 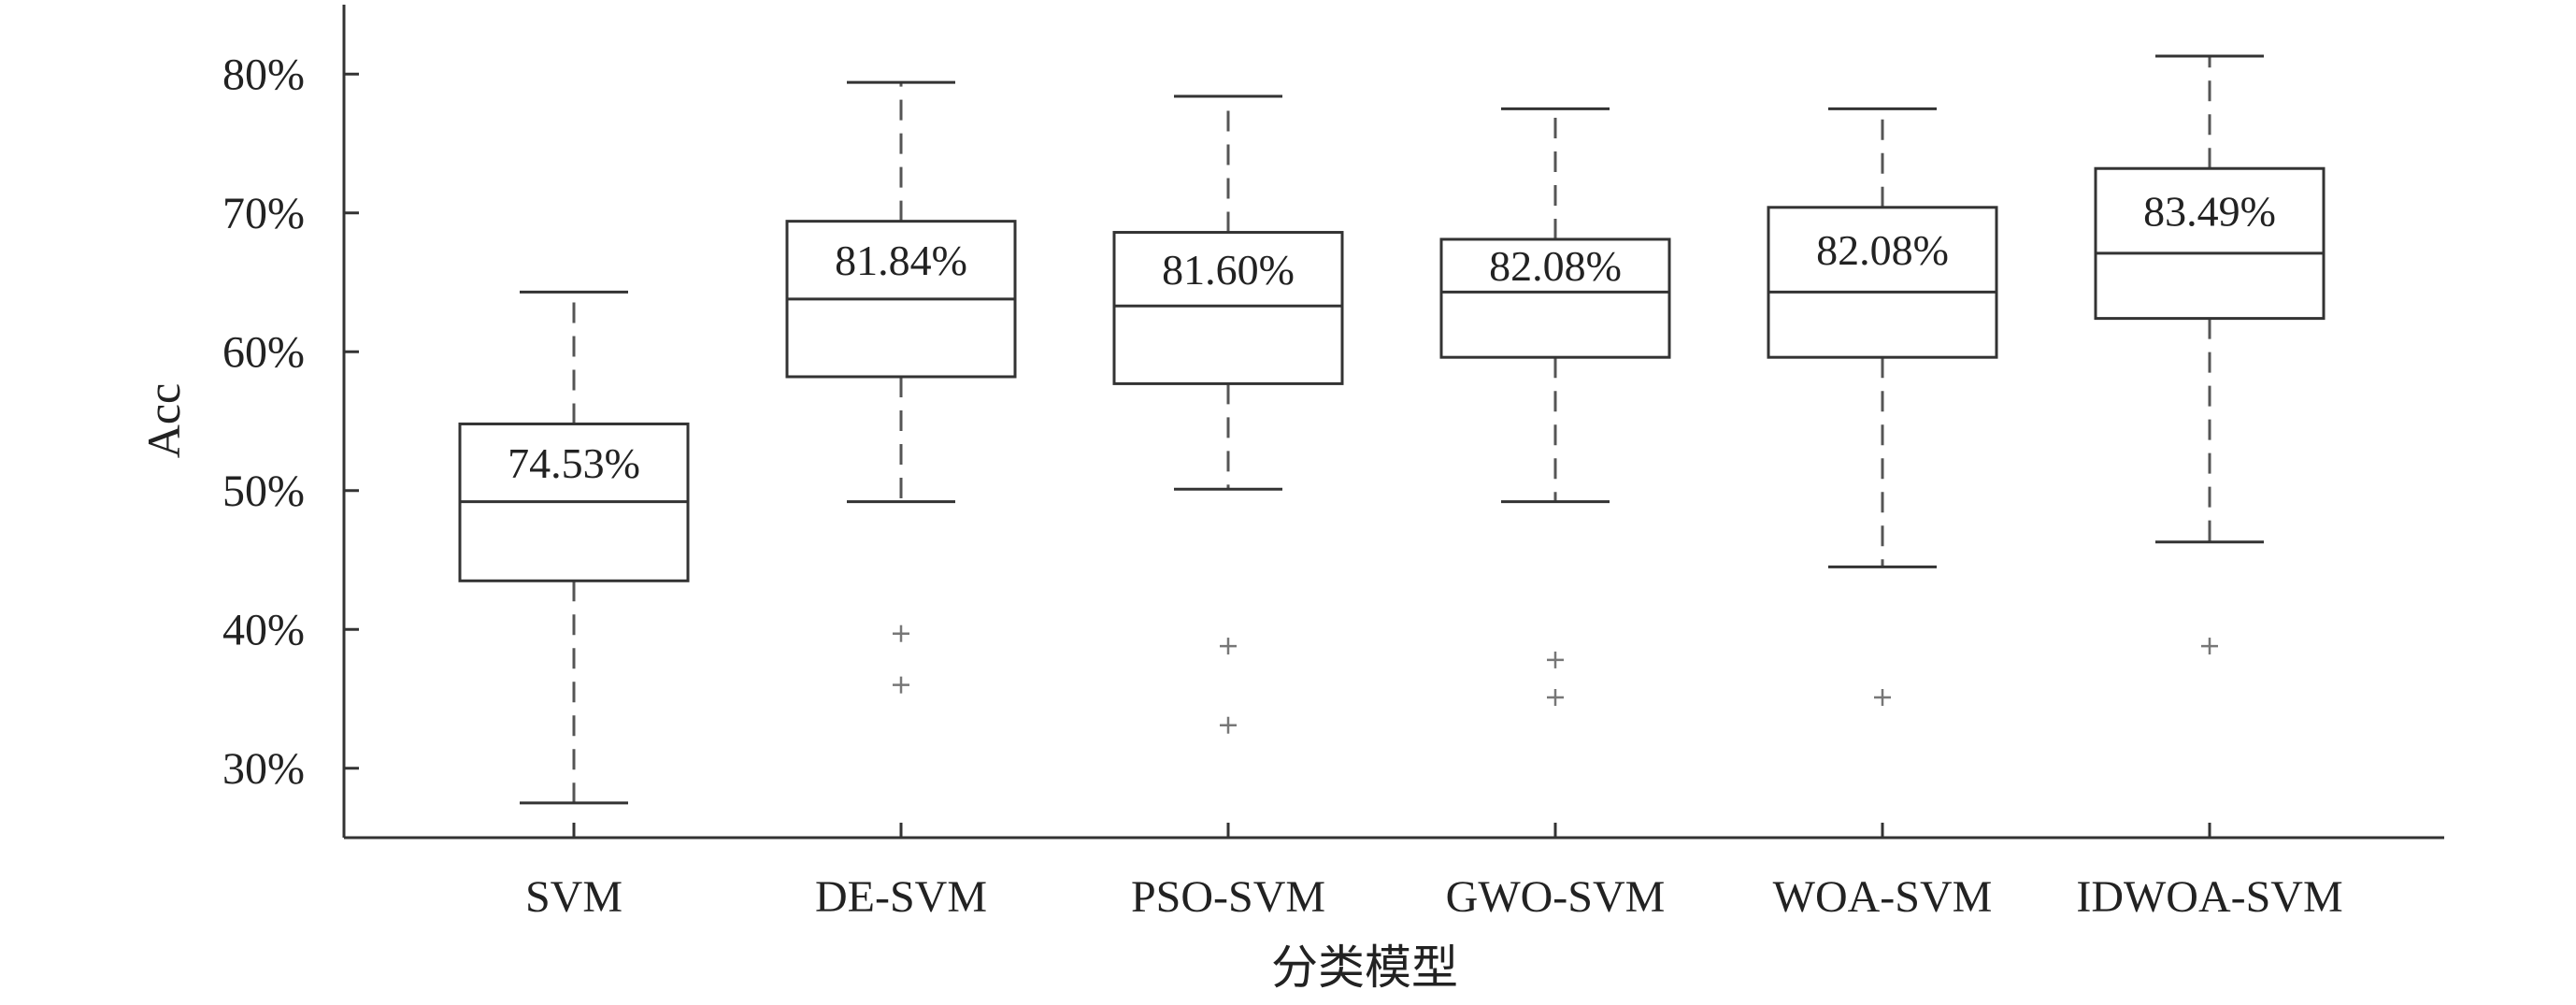 What do you see at coordinates (901, 387) in the screenshot?
I see `box-de-svm: 81.84%` at bounding box center [901, 387].